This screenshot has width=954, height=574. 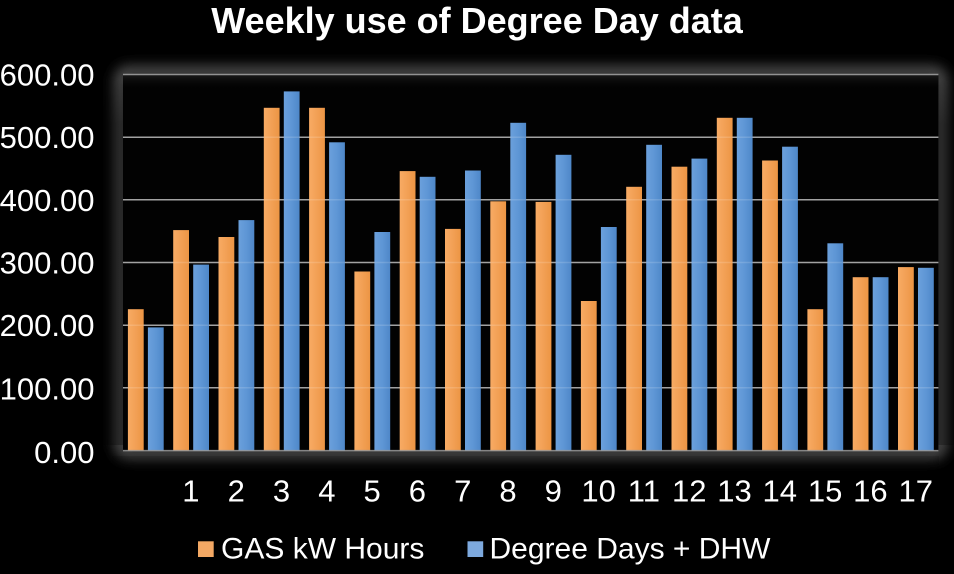 I want to click on svg-text: 6, so click(x=417, y=491).